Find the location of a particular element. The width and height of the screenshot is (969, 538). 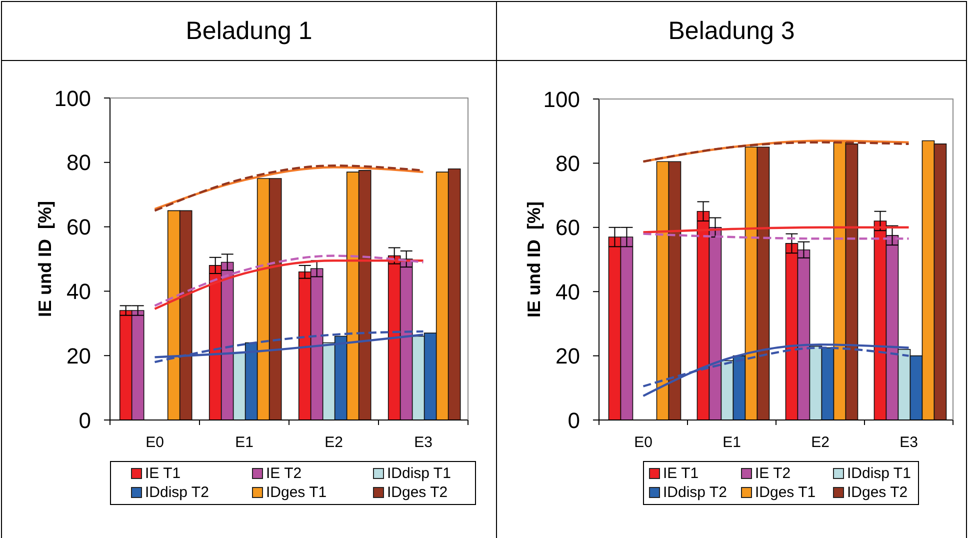

chart-title: Beladung 1 is located at coordinates (249, 31).